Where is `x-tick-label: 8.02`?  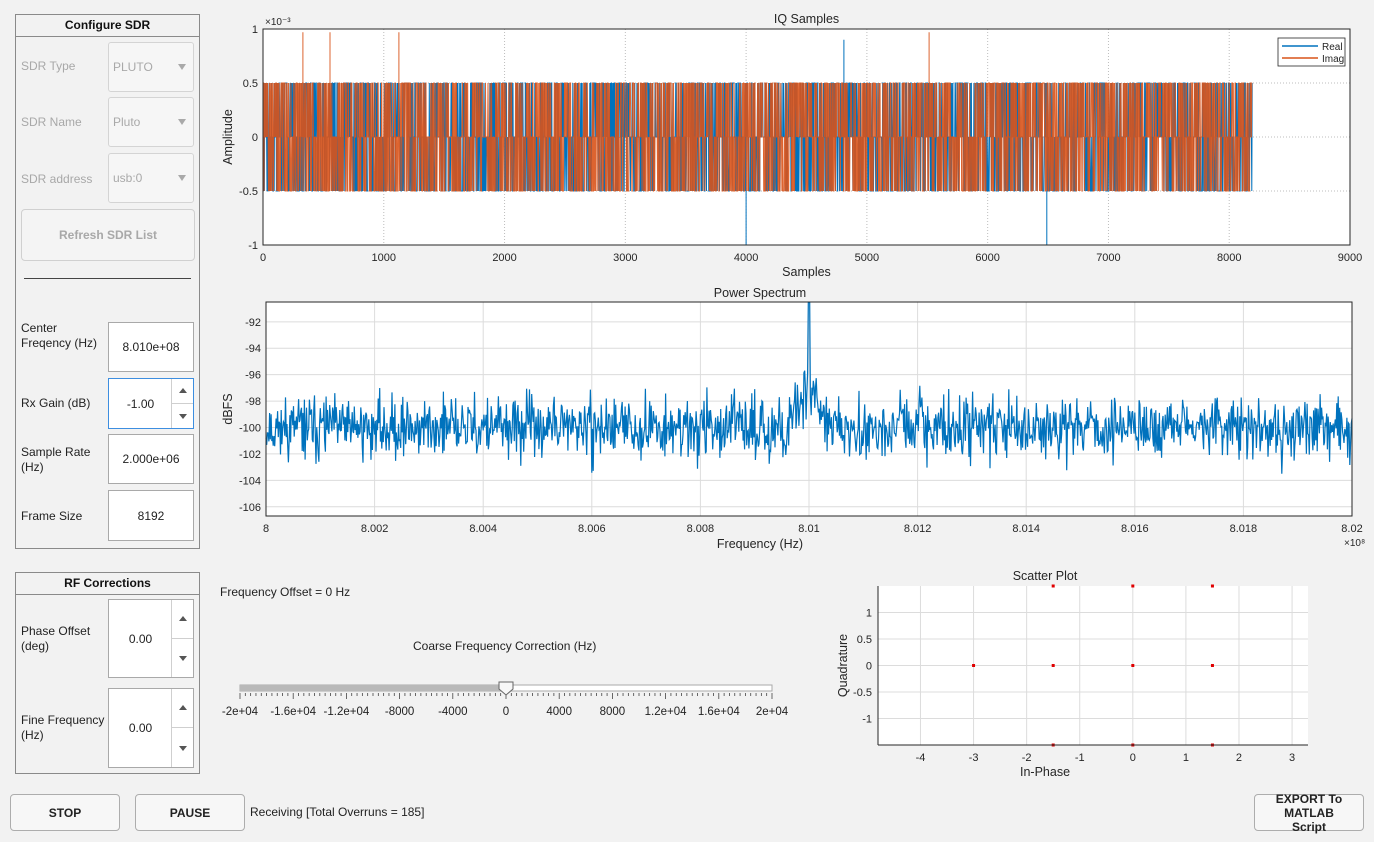 x-tick-label: 8.02 is located at coordinates (1351, 529).